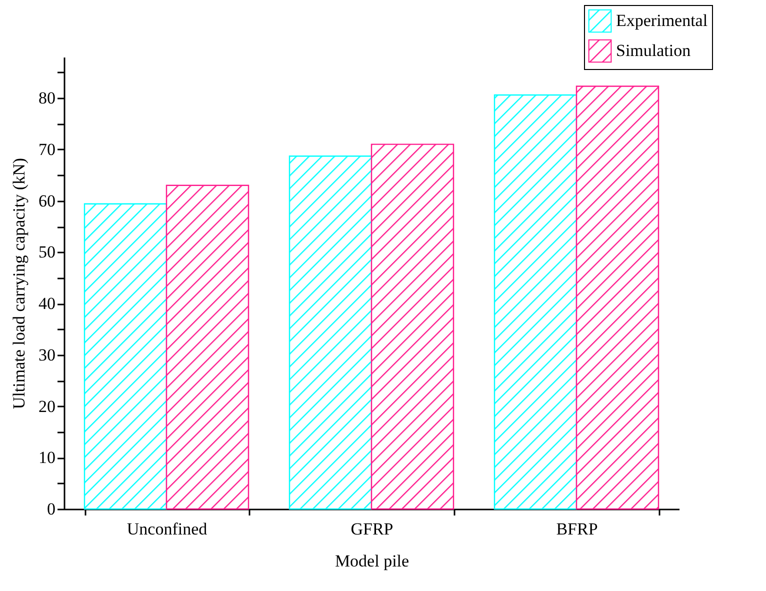 The image size is (766, 591). I want to click on x-tick-label: GFRP, so click(372, 529).